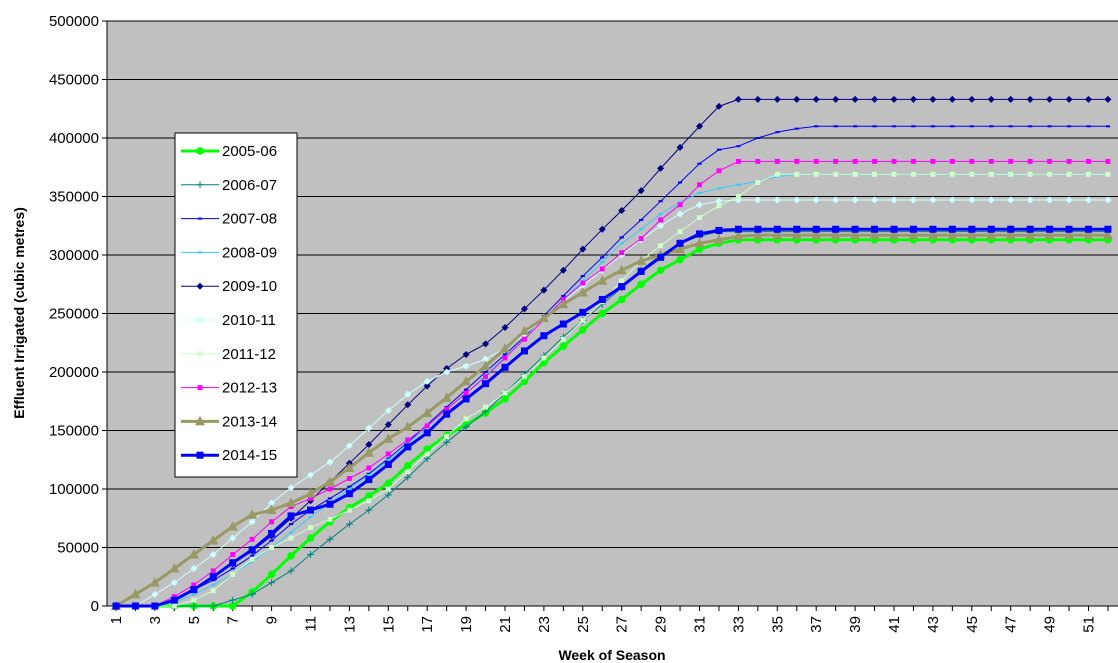 This screenshot has height=663, width=1118. I want to click on y-tick-label: 500000, so click(74, 21).